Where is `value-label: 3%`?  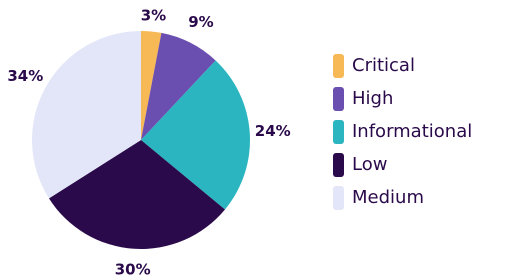 value-label: 3% is located at coordinates (153, 16).